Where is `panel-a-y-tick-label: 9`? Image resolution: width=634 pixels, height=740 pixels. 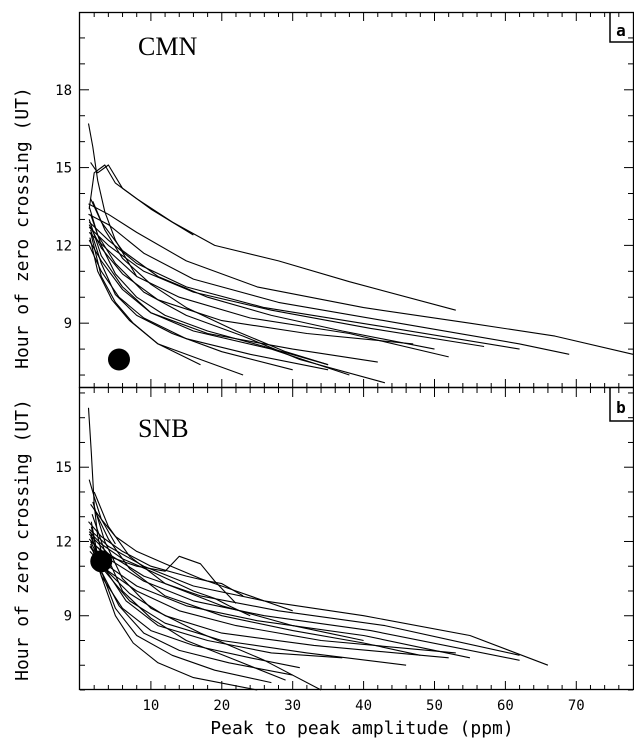
panel-a-y-tick-label: 9 is located at coordinates (68, 324).